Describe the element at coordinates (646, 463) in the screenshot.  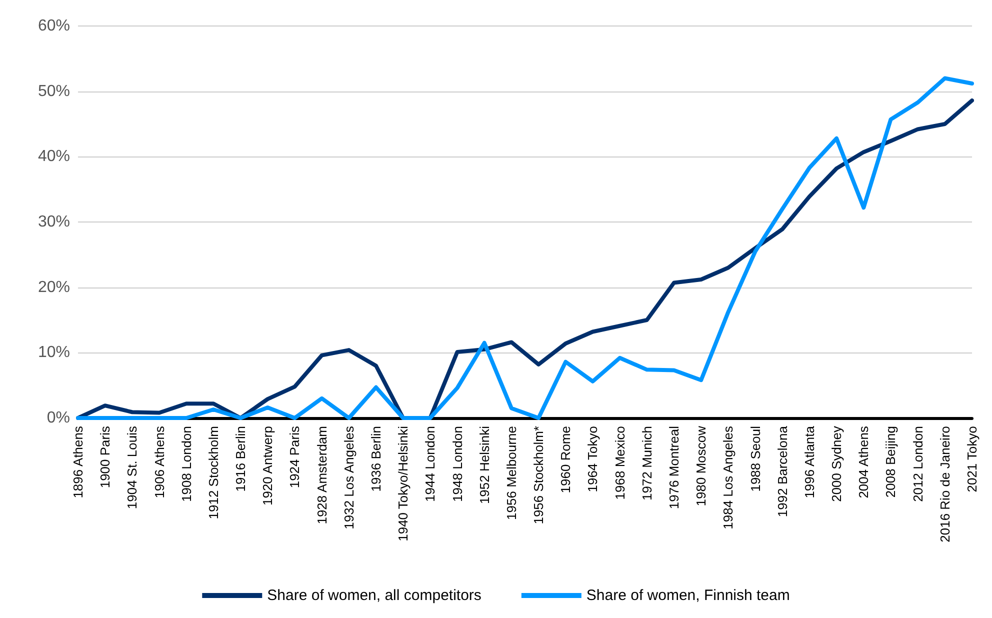
I see `x-tick-label: 1972 Munich` at that location.